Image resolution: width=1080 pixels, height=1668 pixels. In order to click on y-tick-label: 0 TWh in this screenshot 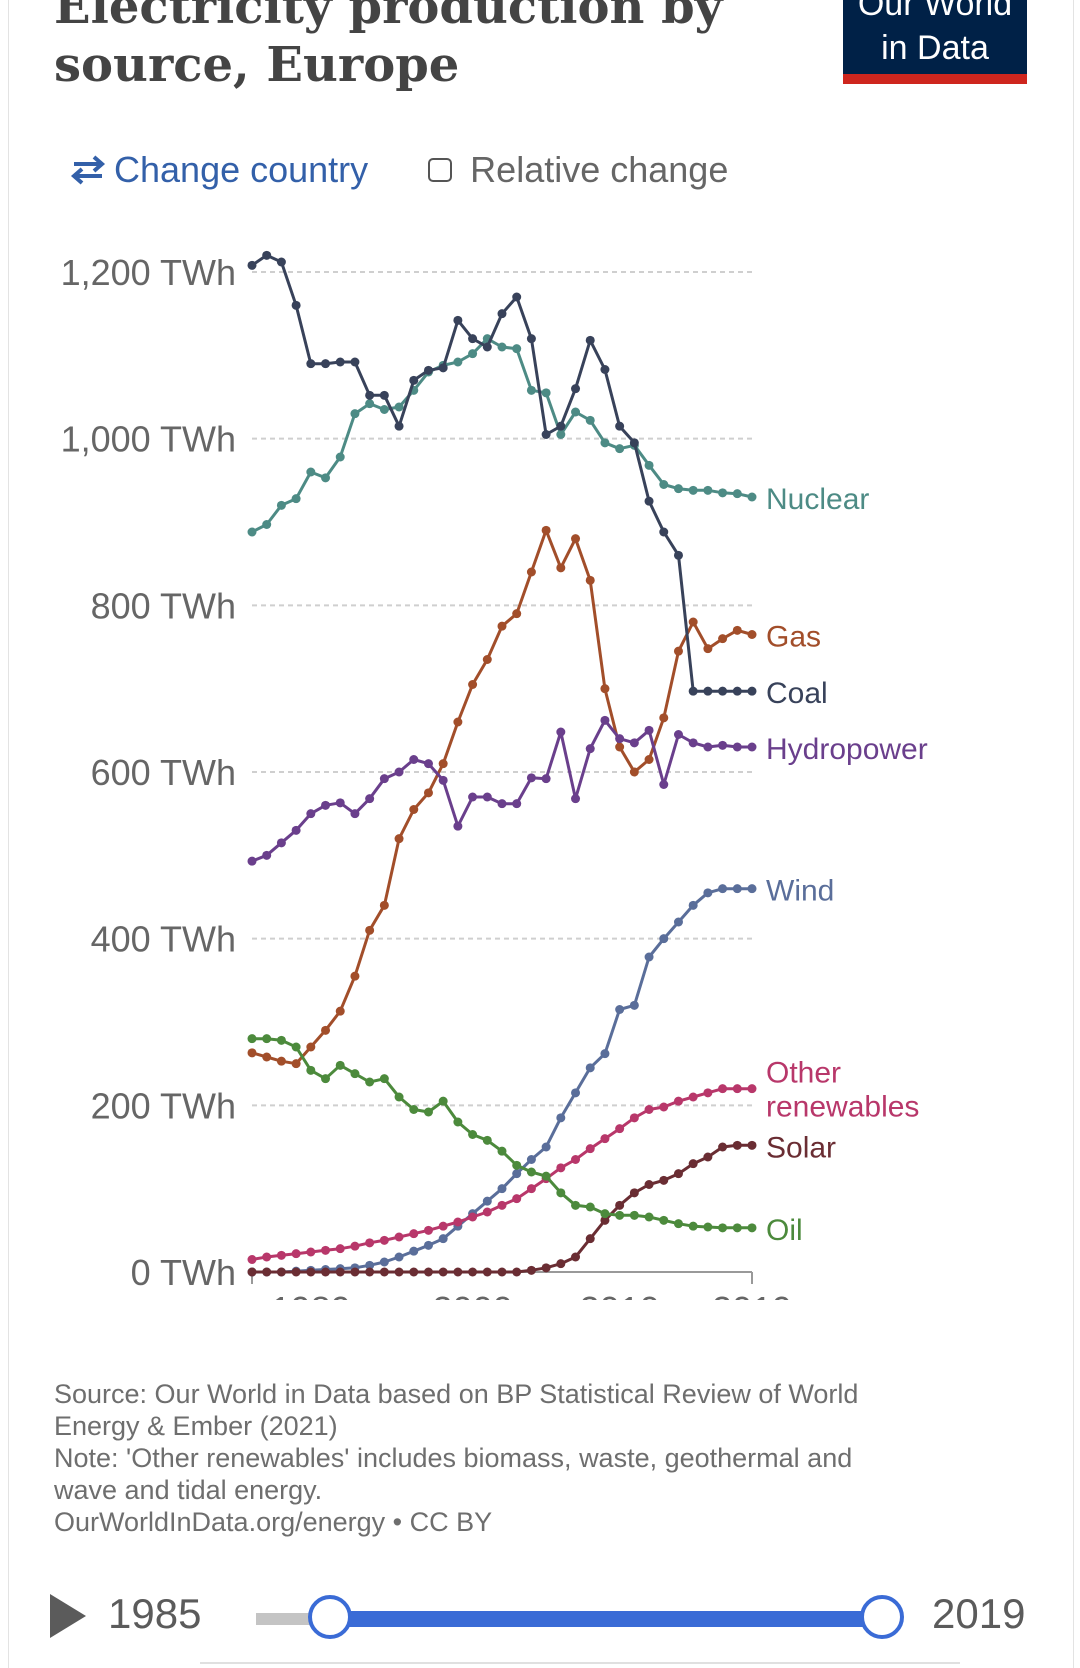, I will do `click(183, 1272)`.